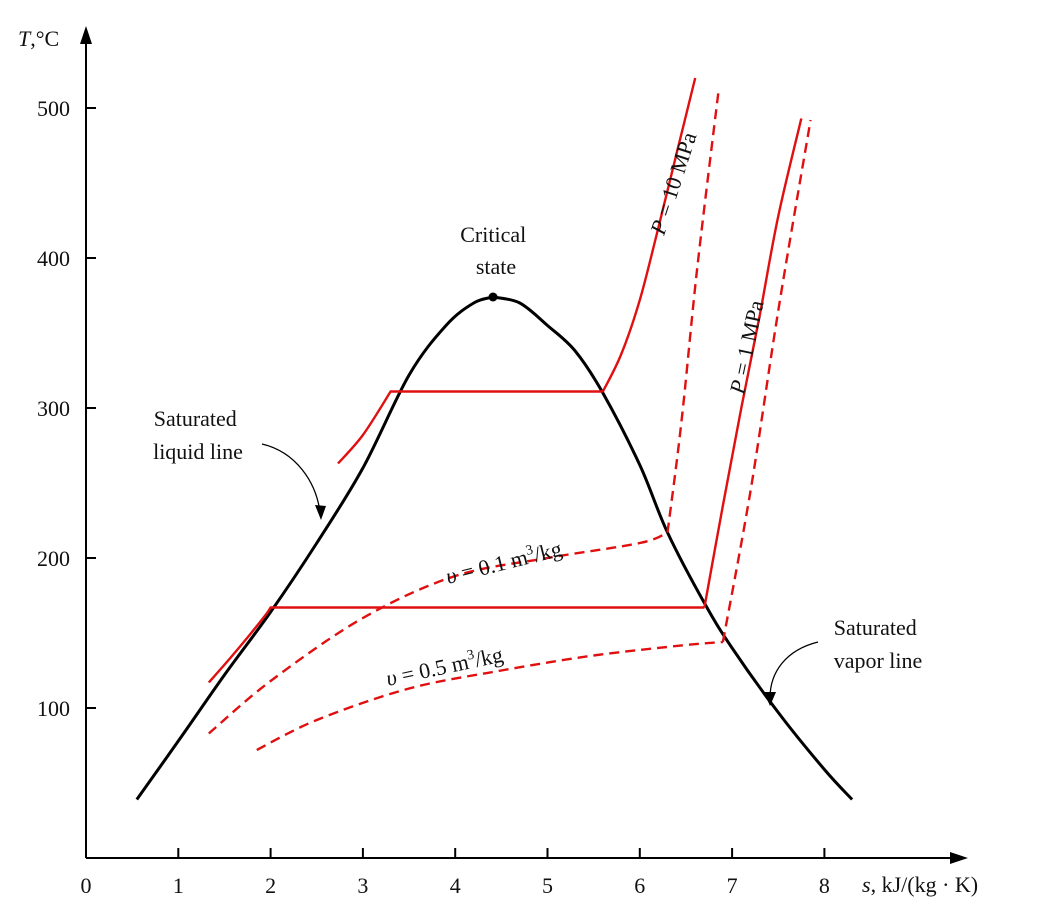  What do you see at coordinates (770, 699) in the screenshot?
I see `saturated-vapor-arrowhead` at bounding box center [770, 699].